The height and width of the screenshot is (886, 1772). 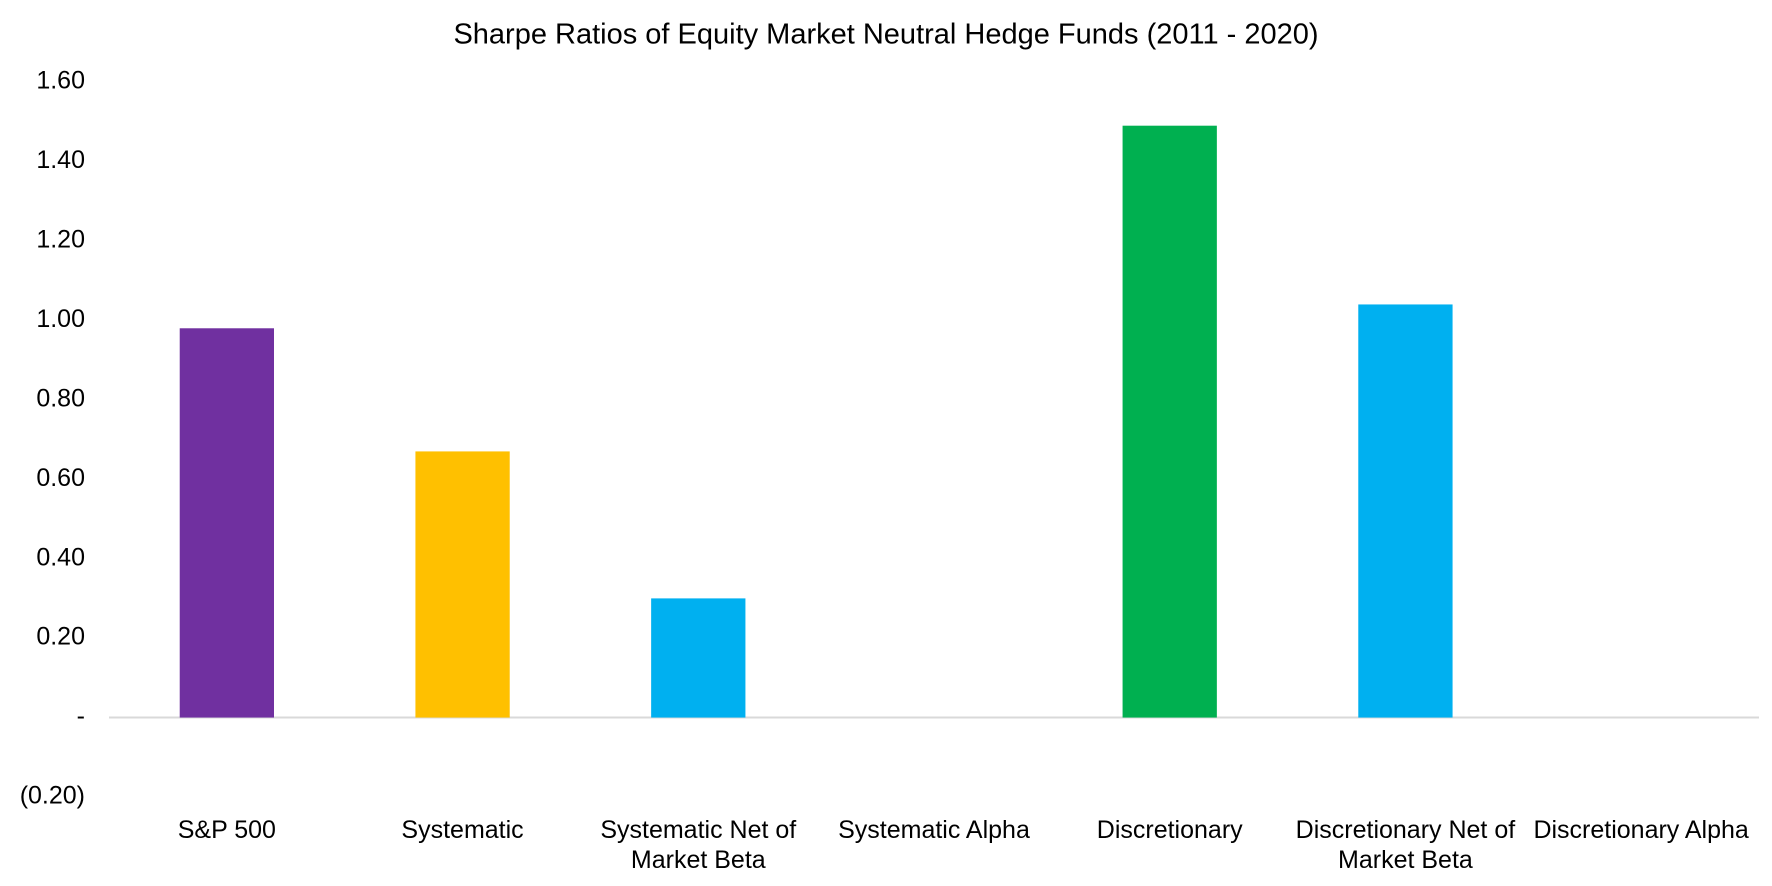 I want to click on x-tick-label: Systematic Net of Market Beta, so click(x=698, y=845).